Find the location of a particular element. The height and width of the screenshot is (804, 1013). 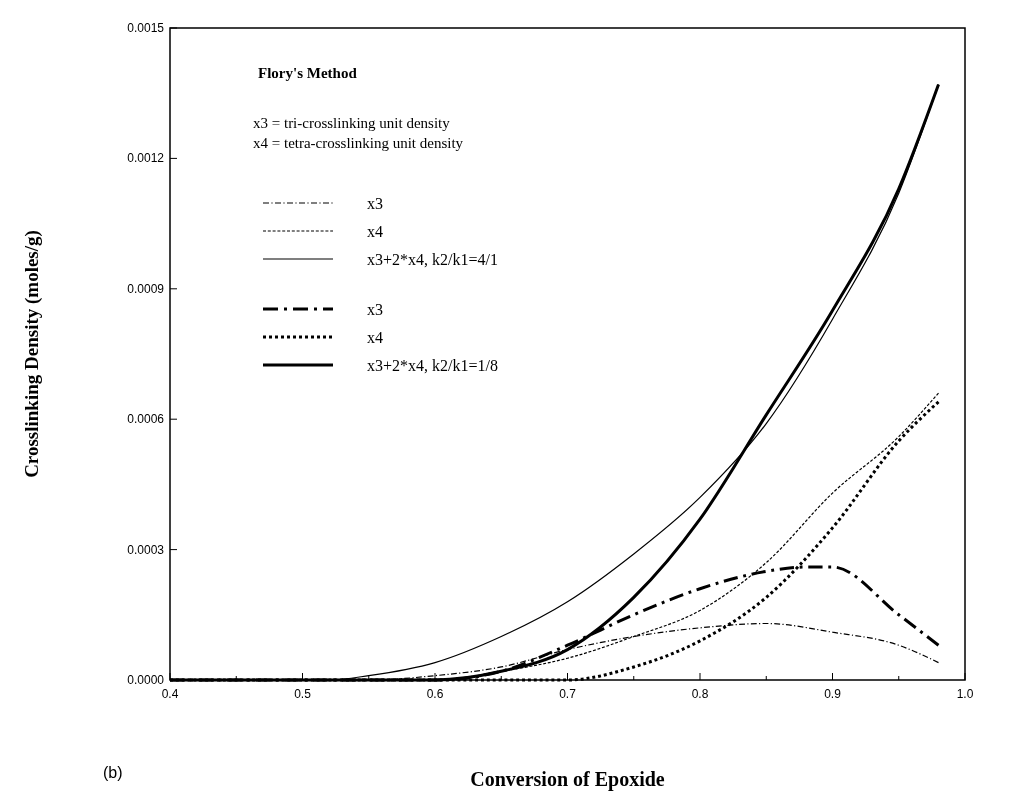

x-axis-title: Conversion of Epoxide is located at coordinates (567, 779).